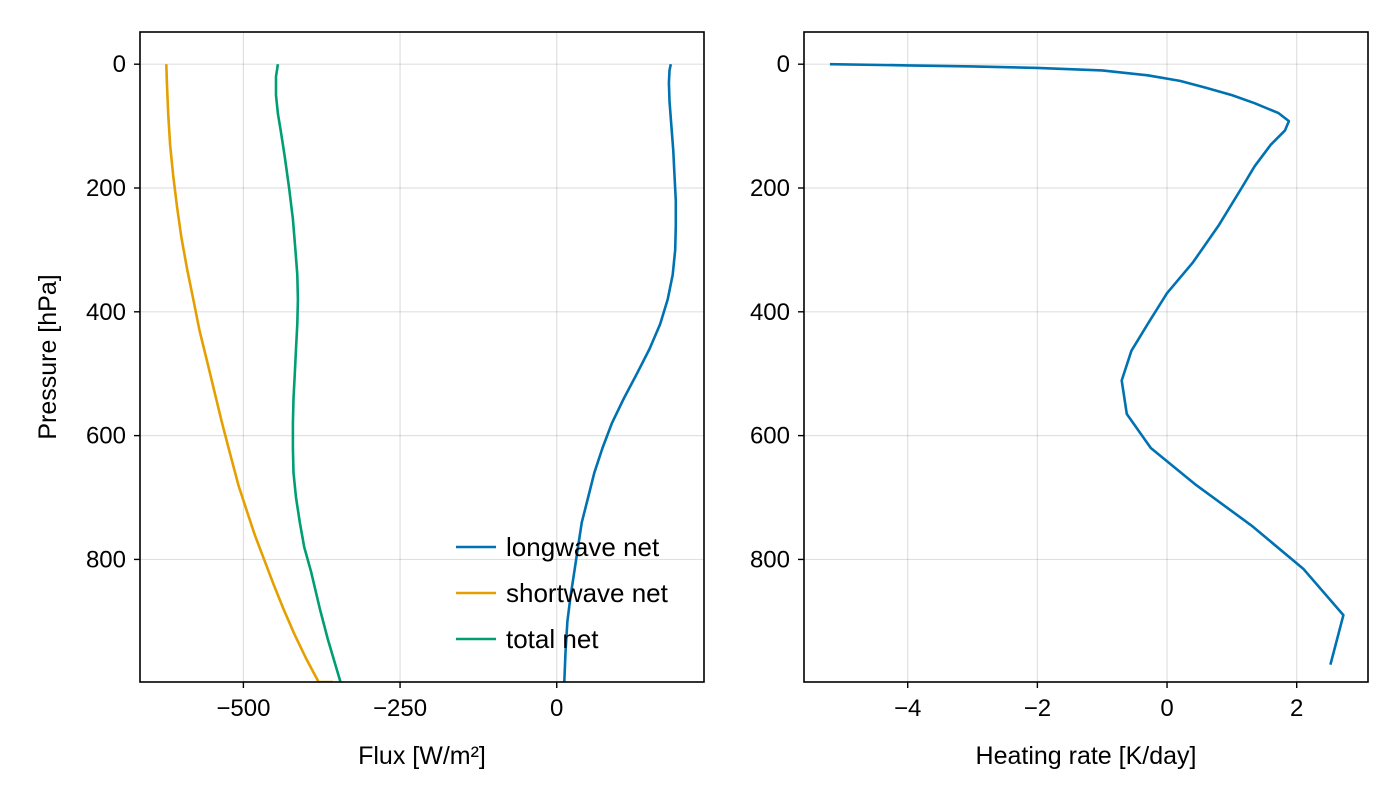 The image size is (1400, 800). I want to click on flux-y-tick-label: 400, so click(106, 312).